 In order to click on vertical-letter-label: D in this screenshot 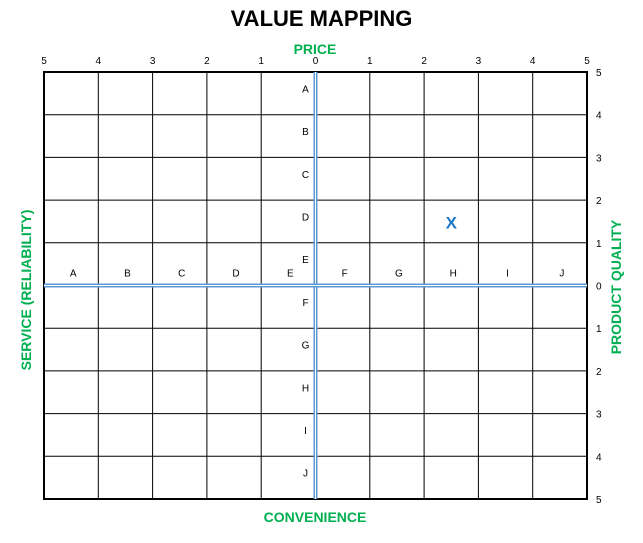, I will do `click(305, 217)`.